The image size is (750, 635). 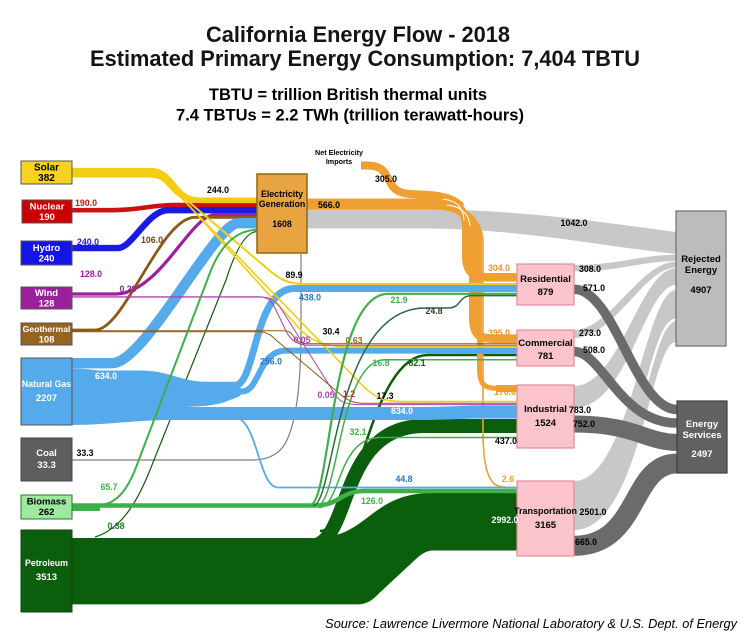 I want to click on svg-text: 3513, so click(x=46, y=577).